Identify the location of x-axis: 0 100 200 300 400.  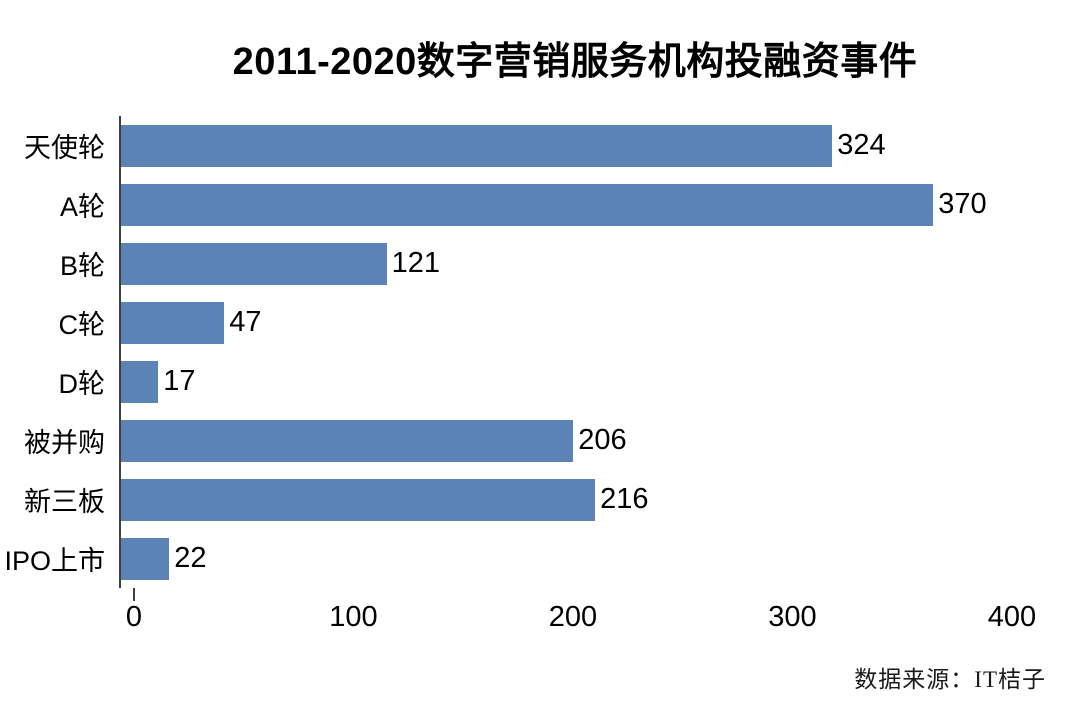
(581, 619).